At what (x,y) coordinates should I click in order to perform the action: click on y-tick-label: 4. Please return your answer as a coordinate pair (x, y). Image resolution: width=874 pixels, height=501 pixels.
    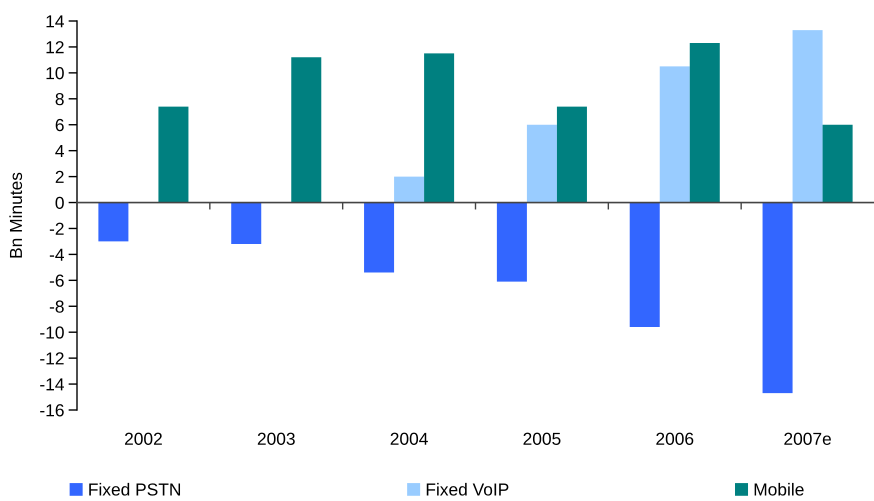
    Looking at the image, I should click on (59, 151).